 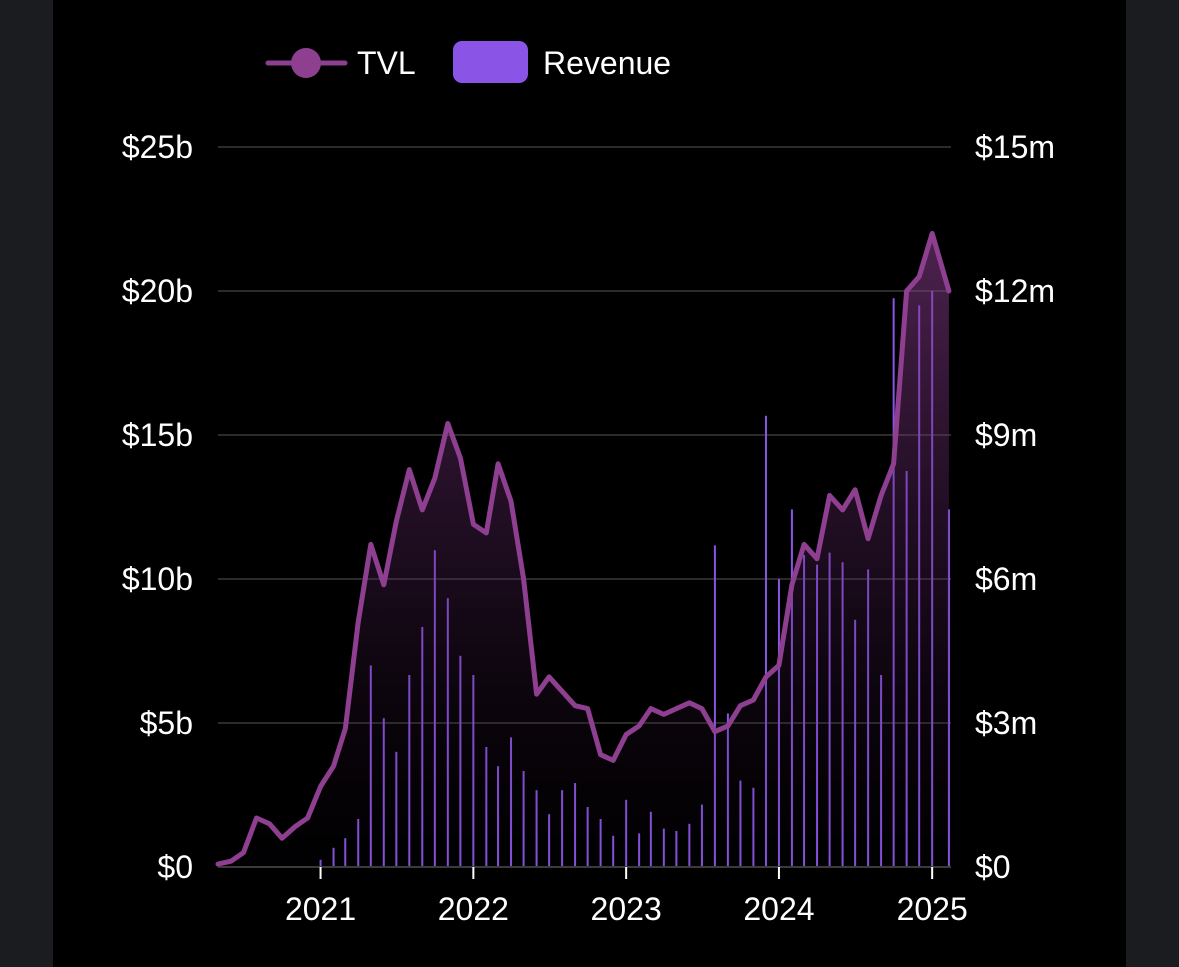 I want to click on y-right-tick-label: $12m, so click(x=1015, y=291).